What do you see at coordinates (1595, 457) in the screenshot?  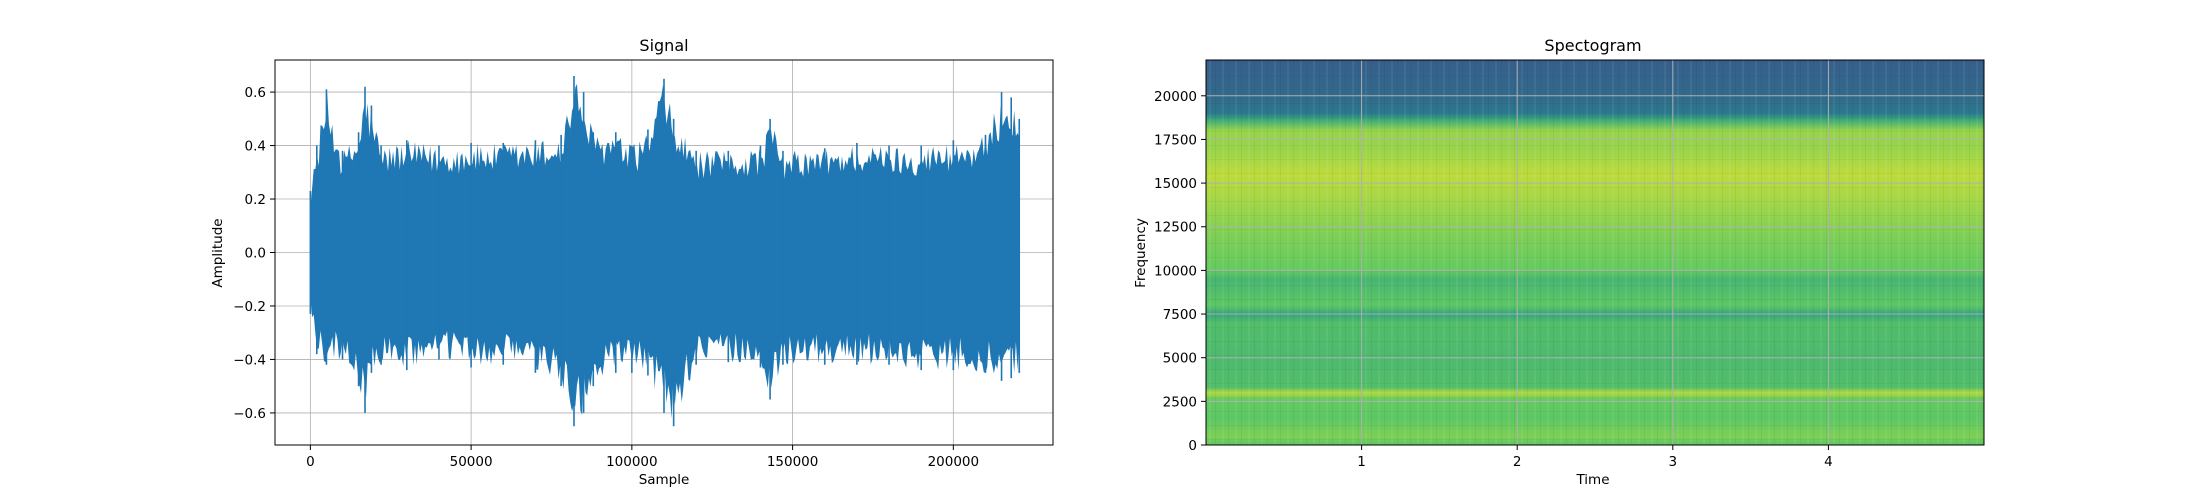 I see `spectrogram-x-axis: 1 2 3 4` at bounding box center [1595, 457].